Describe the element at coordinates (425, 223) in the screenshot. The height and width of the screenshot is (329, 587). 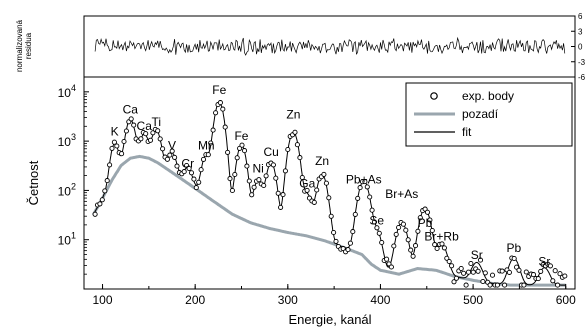
I see `peak-label: Pb` at that location.